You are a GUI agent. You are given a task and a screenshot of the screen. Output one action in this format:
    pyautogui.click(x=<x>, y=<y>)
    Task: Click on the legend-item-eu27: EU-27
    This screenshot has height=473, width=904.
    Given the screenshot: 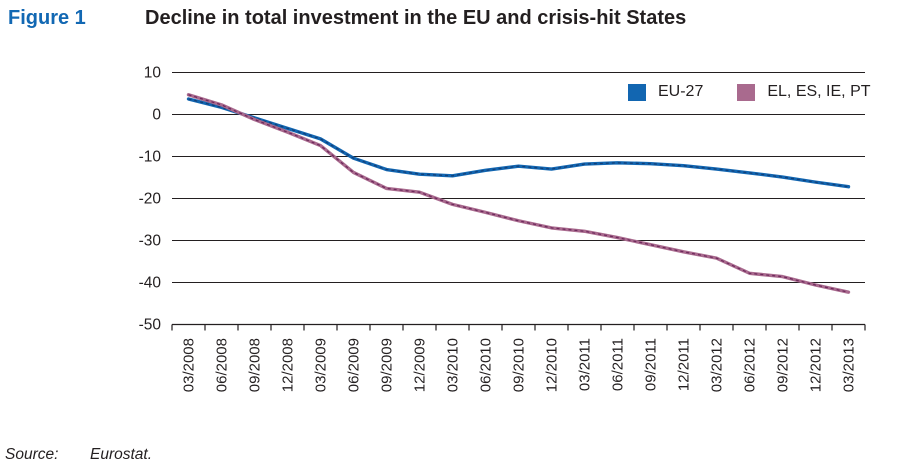 What is the action you would take?
    pyautogui.click(x=665, y=92)
    